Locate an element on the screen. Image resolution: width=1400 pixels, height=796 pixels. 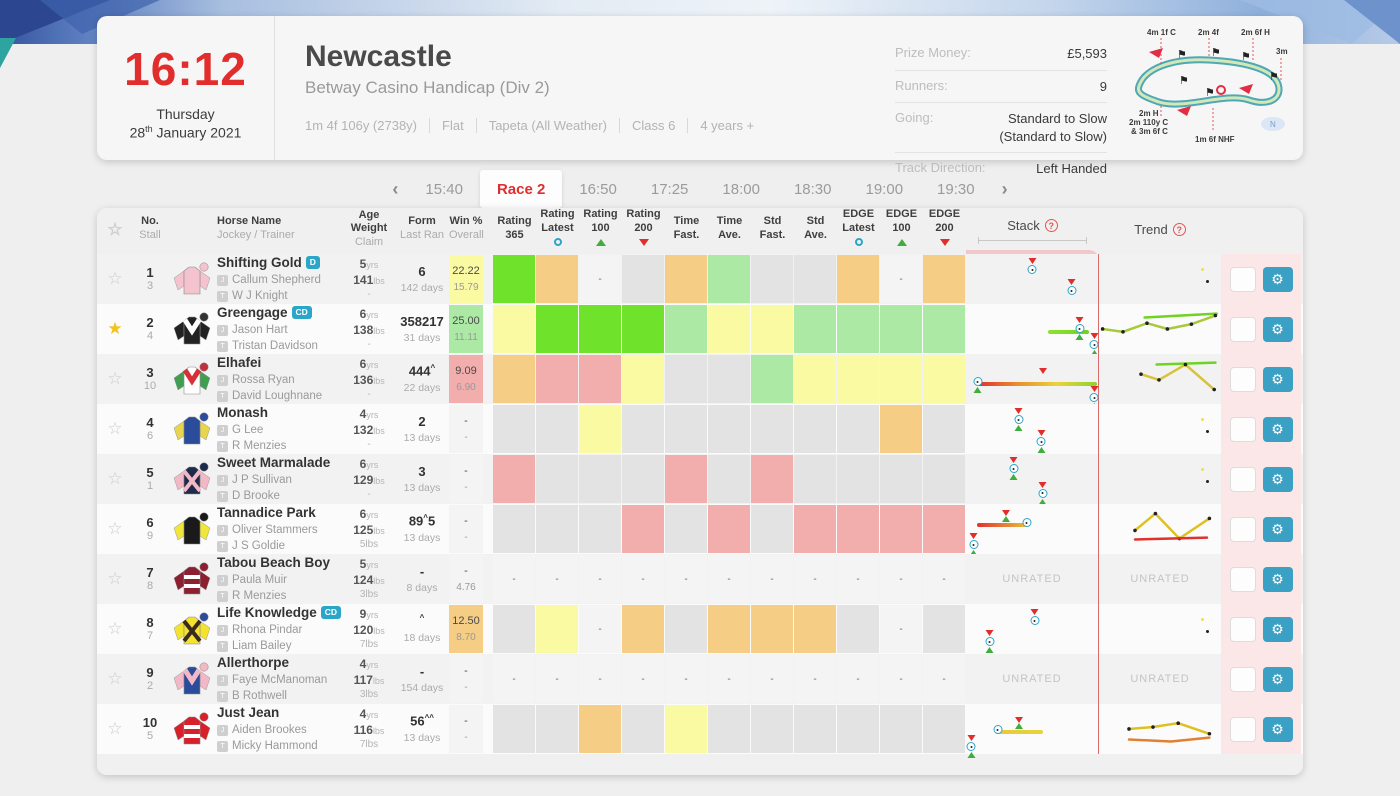
race-tab-19-30: 19:30 is located at coordinates (956, 189).